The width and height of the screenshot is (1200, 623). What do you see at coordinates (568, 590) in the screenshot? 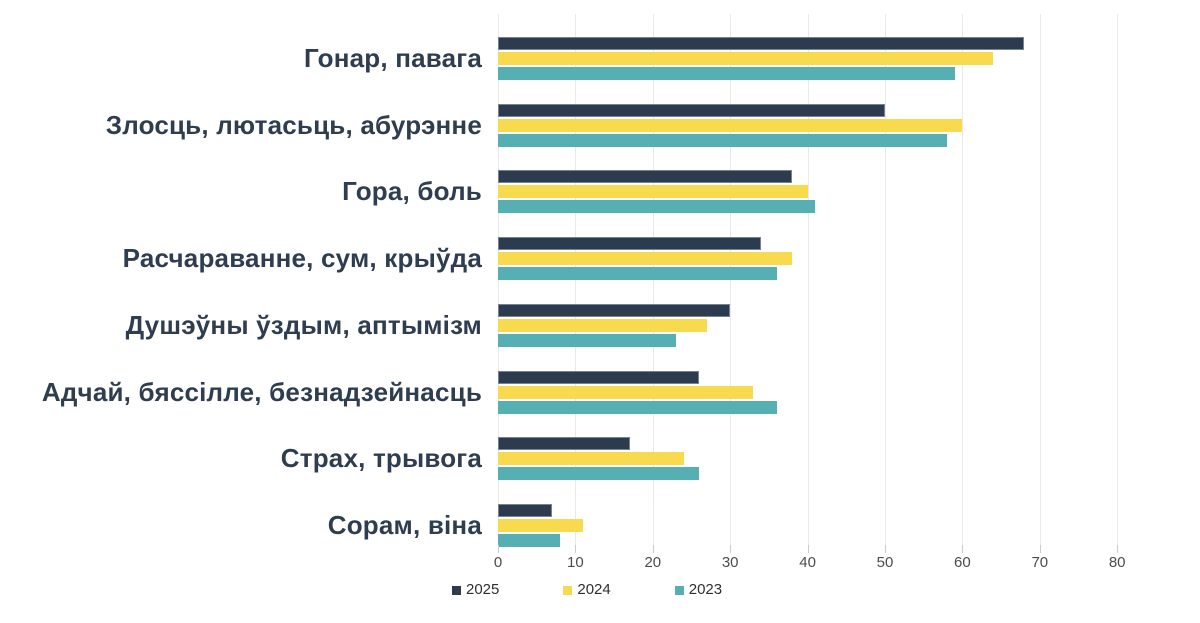
I see `legend-swatch-2024` at bounding box center [568, 590].